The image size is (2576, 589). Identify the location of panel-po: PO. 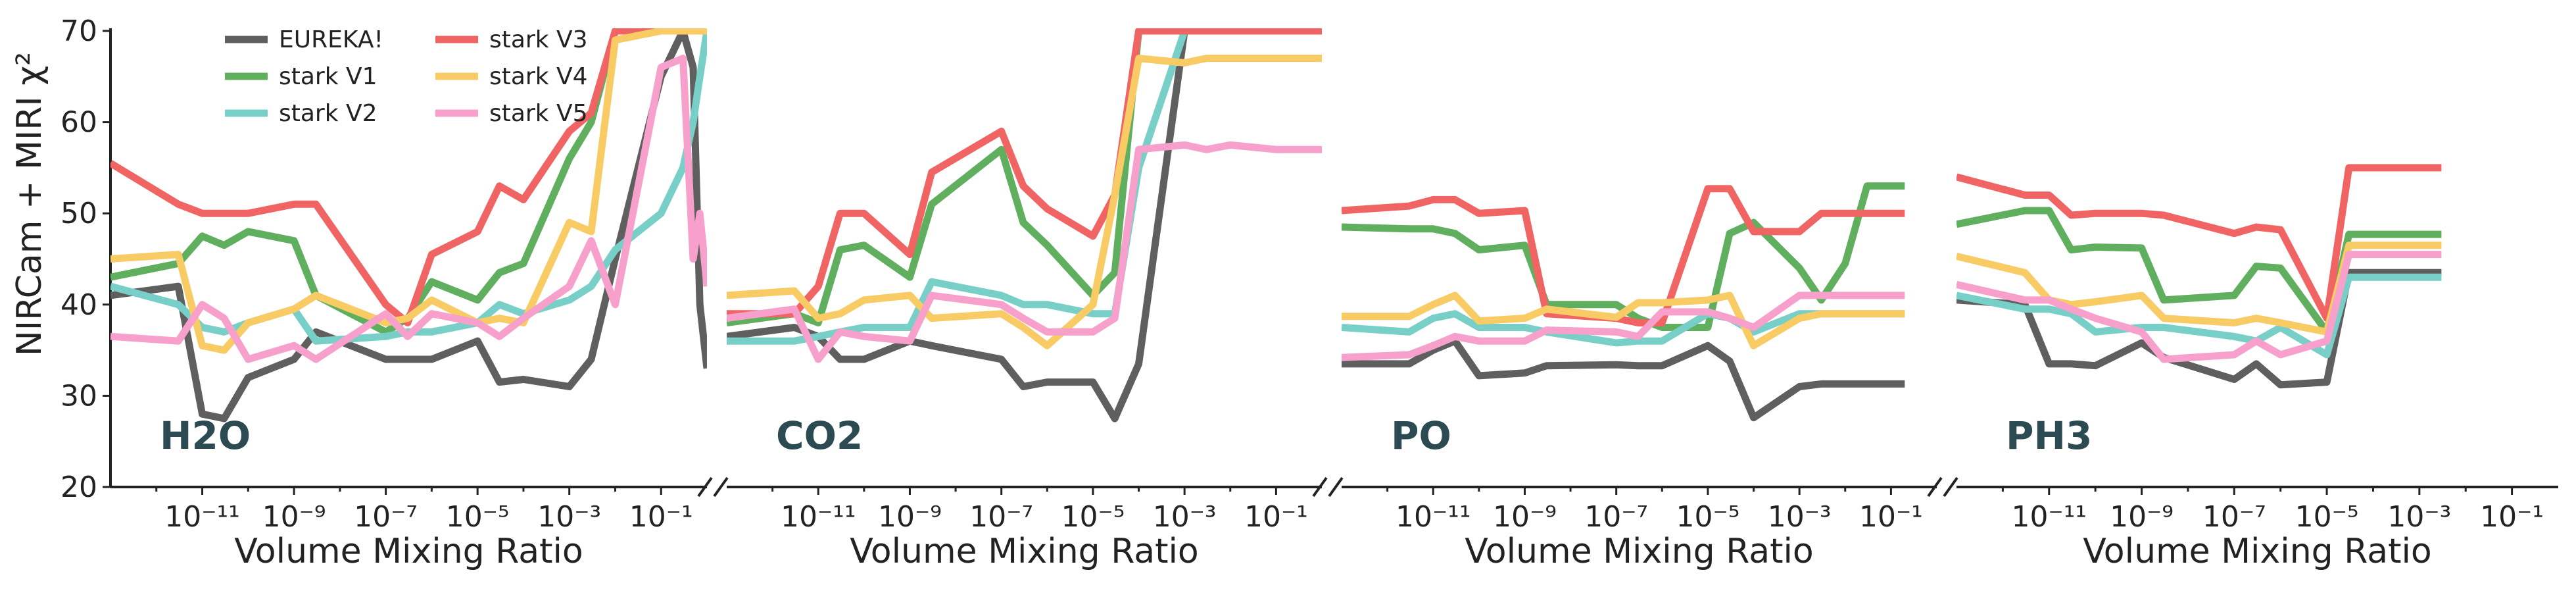
(1623, 320).